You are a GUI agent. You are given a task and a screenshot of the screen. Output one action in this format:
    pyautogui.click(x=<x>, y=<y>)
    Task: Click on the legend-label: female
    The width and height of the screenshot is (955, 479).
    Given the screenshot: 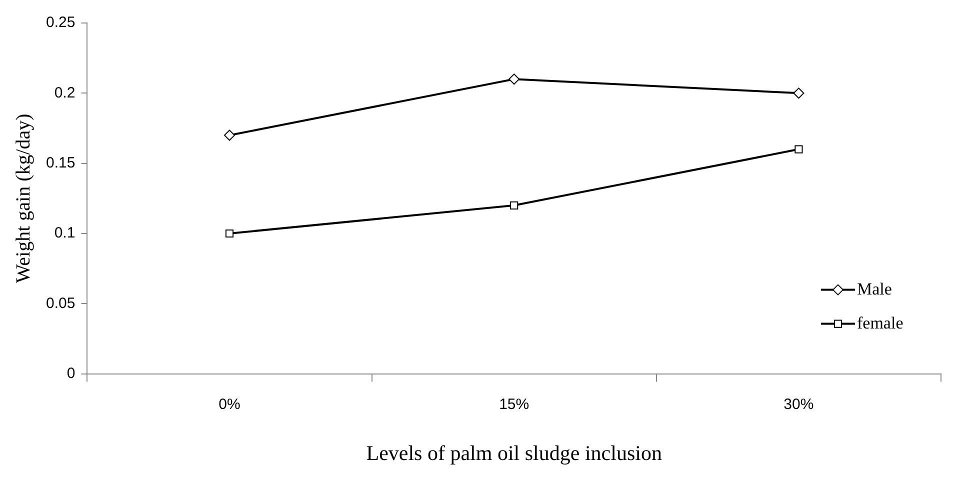 What is the action you would take?
    pyautogui.click(x=880, y=322)
    